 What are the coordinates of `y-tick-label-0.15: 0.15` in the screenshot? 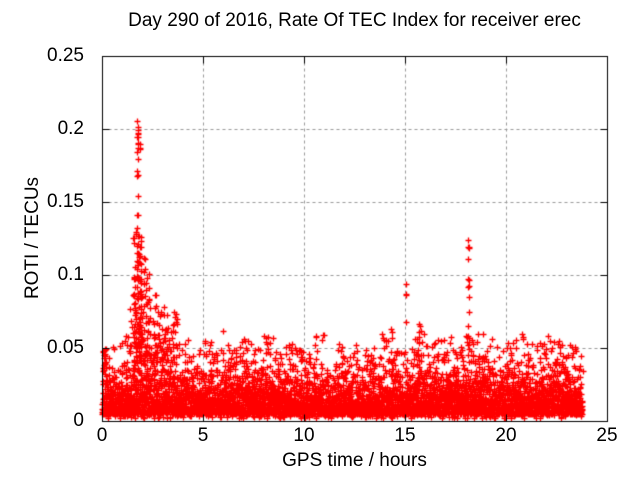 It's located at (65, 201).